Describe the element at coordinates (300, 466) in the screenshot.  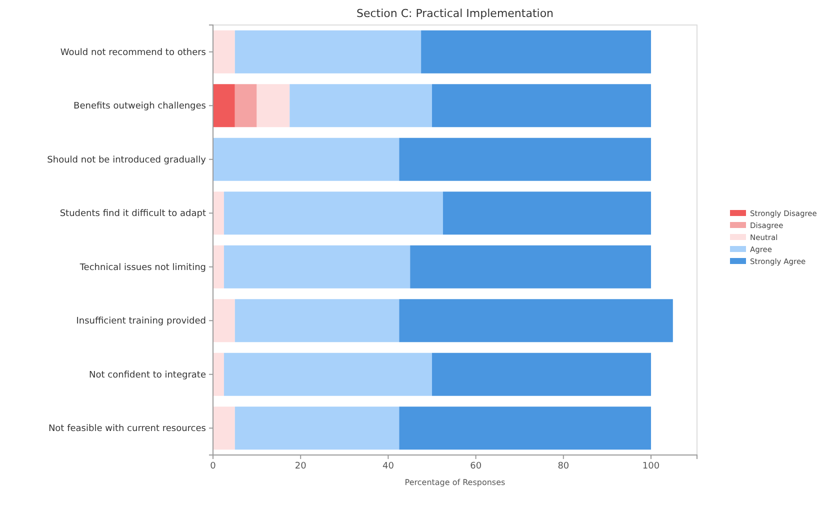
I see `x-tick-label: 20` at that location.